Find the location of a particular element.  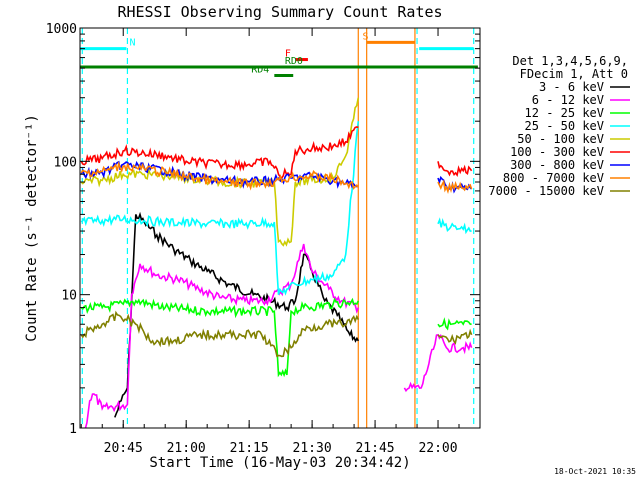

flag-label-rd4: RD4 is located at coordinates (260, 70).